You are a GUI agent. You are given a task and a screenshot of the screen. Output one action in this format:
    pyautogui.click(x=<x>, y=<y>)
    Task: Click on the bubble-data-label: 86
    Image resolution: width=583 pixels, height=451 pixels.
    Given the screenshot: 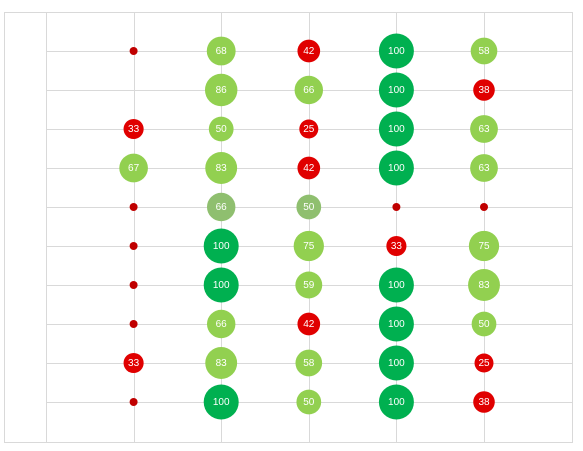 What is the action you would take?
    pyautogui.click(x=222, y=90)
    